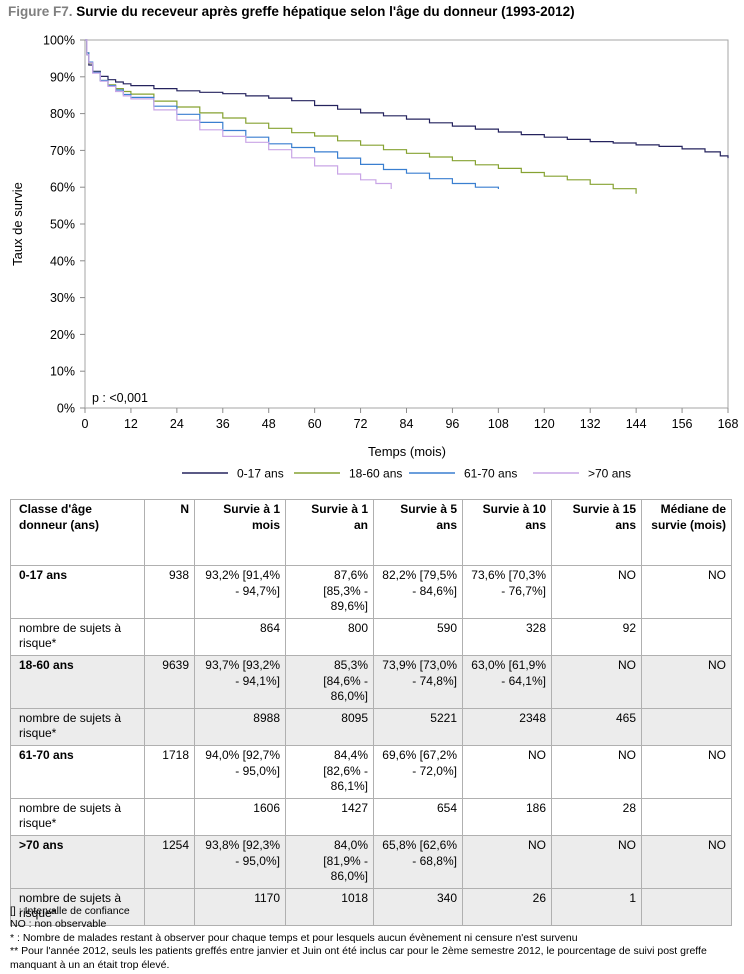 This screenshot has height=974, width=744. I want to click on table-cell: 93,7% [93,2% - 94,1%], so click(240, 681).